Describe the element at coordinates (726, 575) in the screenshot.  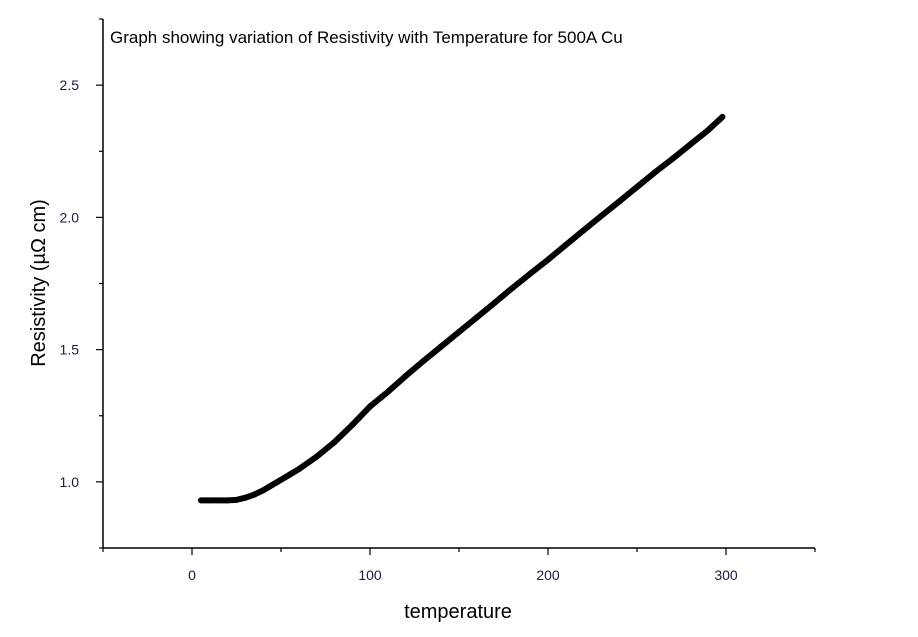
I see `x-tick-label: 300` at that location.